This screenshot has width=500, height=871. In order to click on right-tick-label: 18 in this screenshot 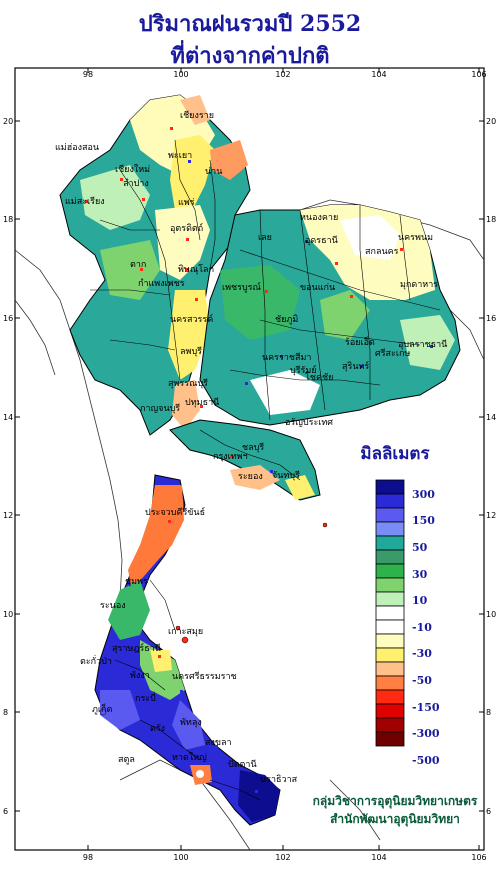, I will do `click(491, 219)`.